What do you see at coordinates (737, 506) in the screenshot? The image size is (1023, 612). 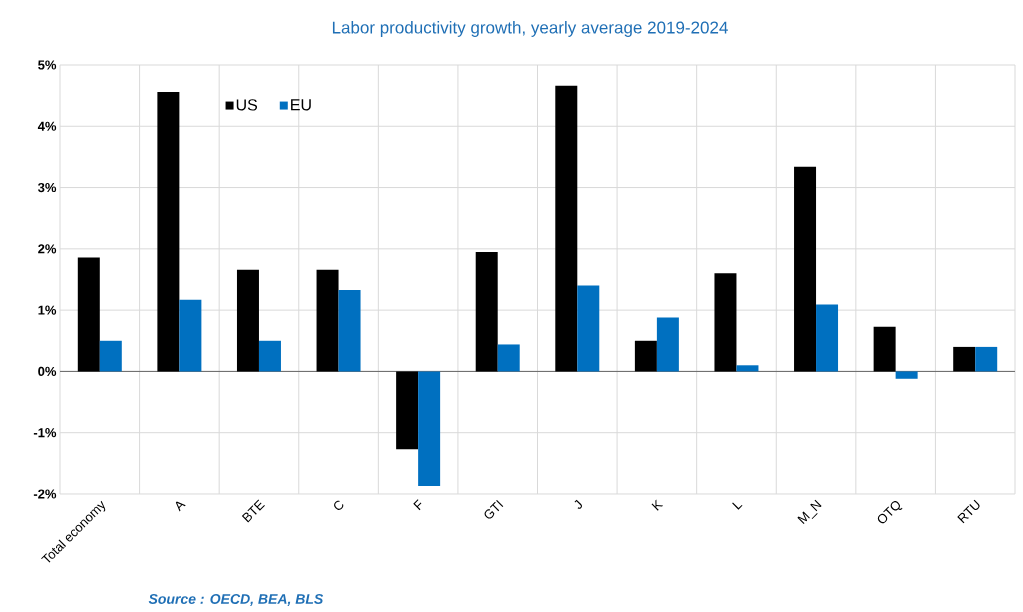 I see `x-tick-label: L` at bounding box center [737, 506].